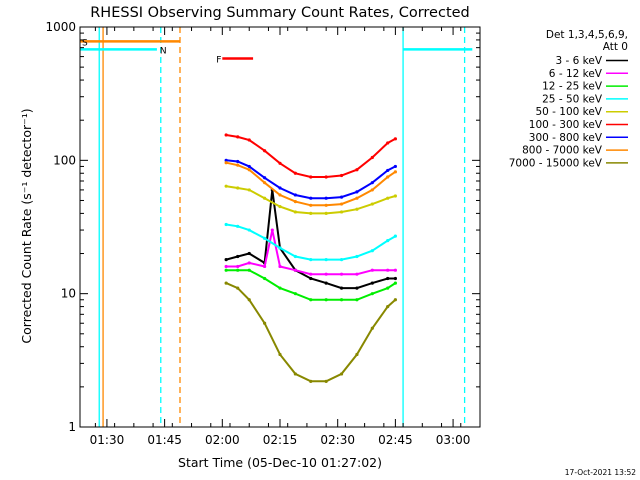 Image resolution: width=640 pixels, height=480 pixels. Describe the element at coordinates (566, 138) in the screenshot. I see `legend-label-6: 300 - 800 keV` at that location.